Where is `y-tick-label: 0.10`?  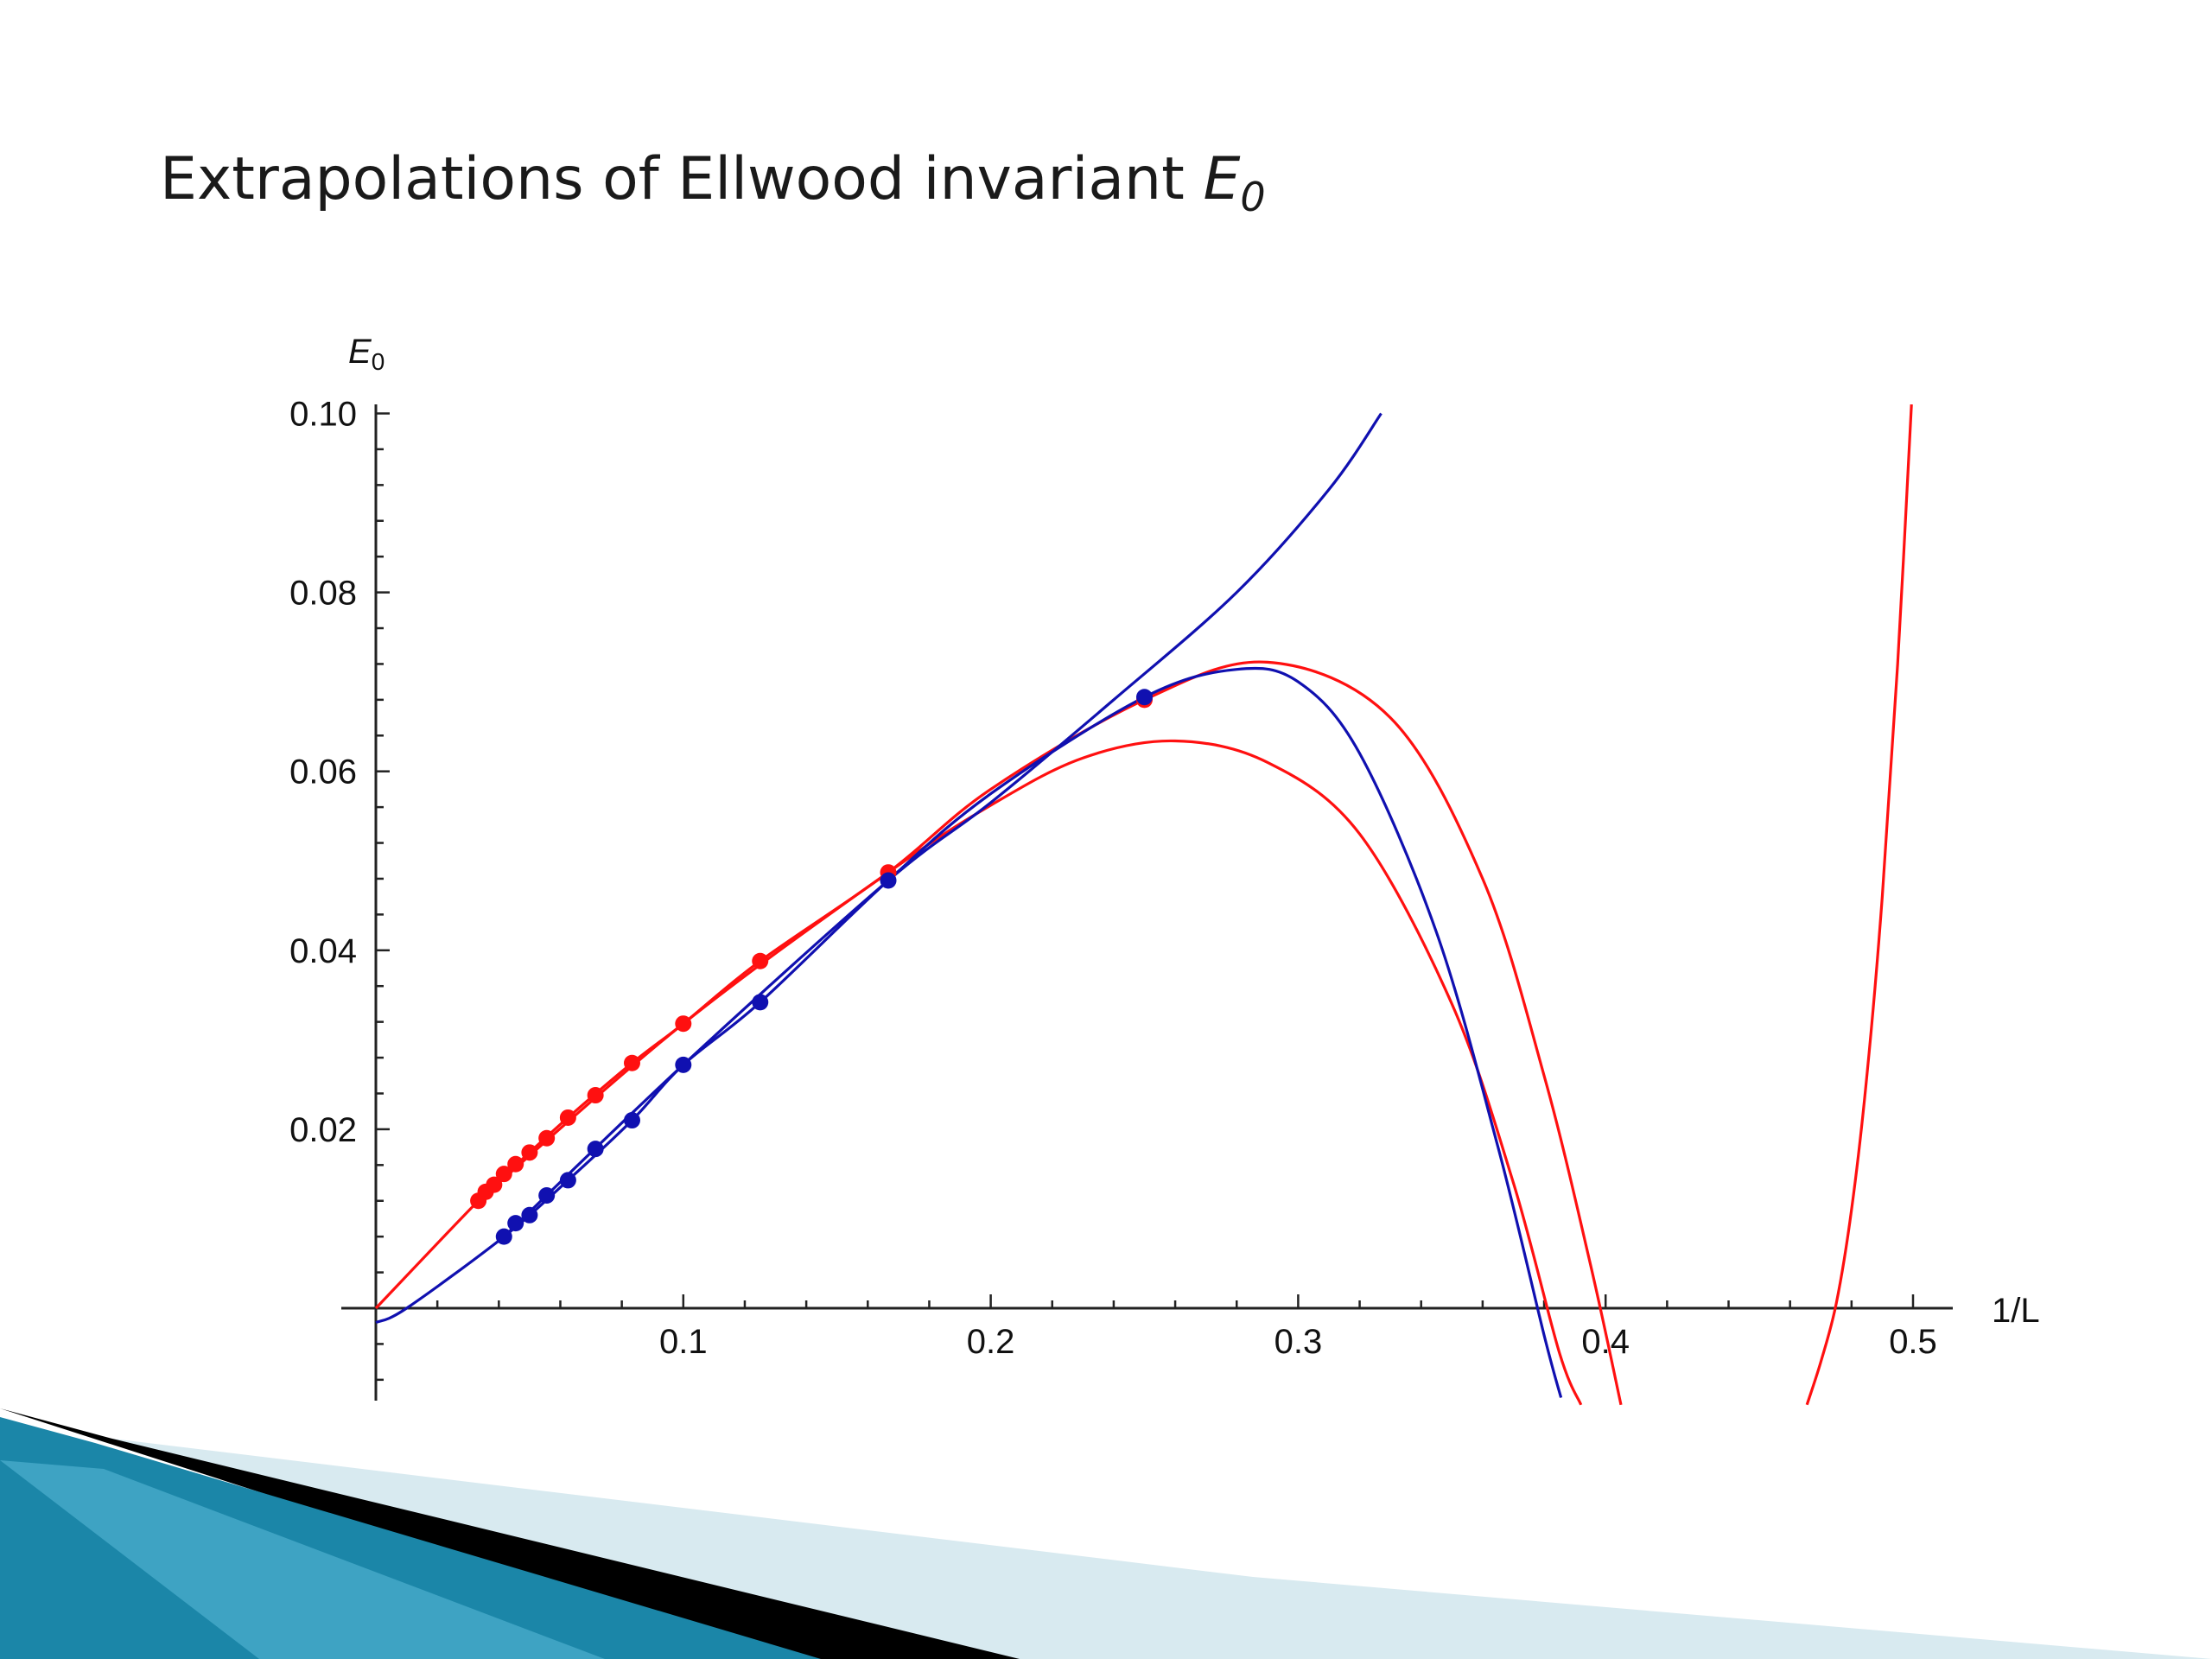
y-tick-label: 0.10 is located at coordinates (323, 415).